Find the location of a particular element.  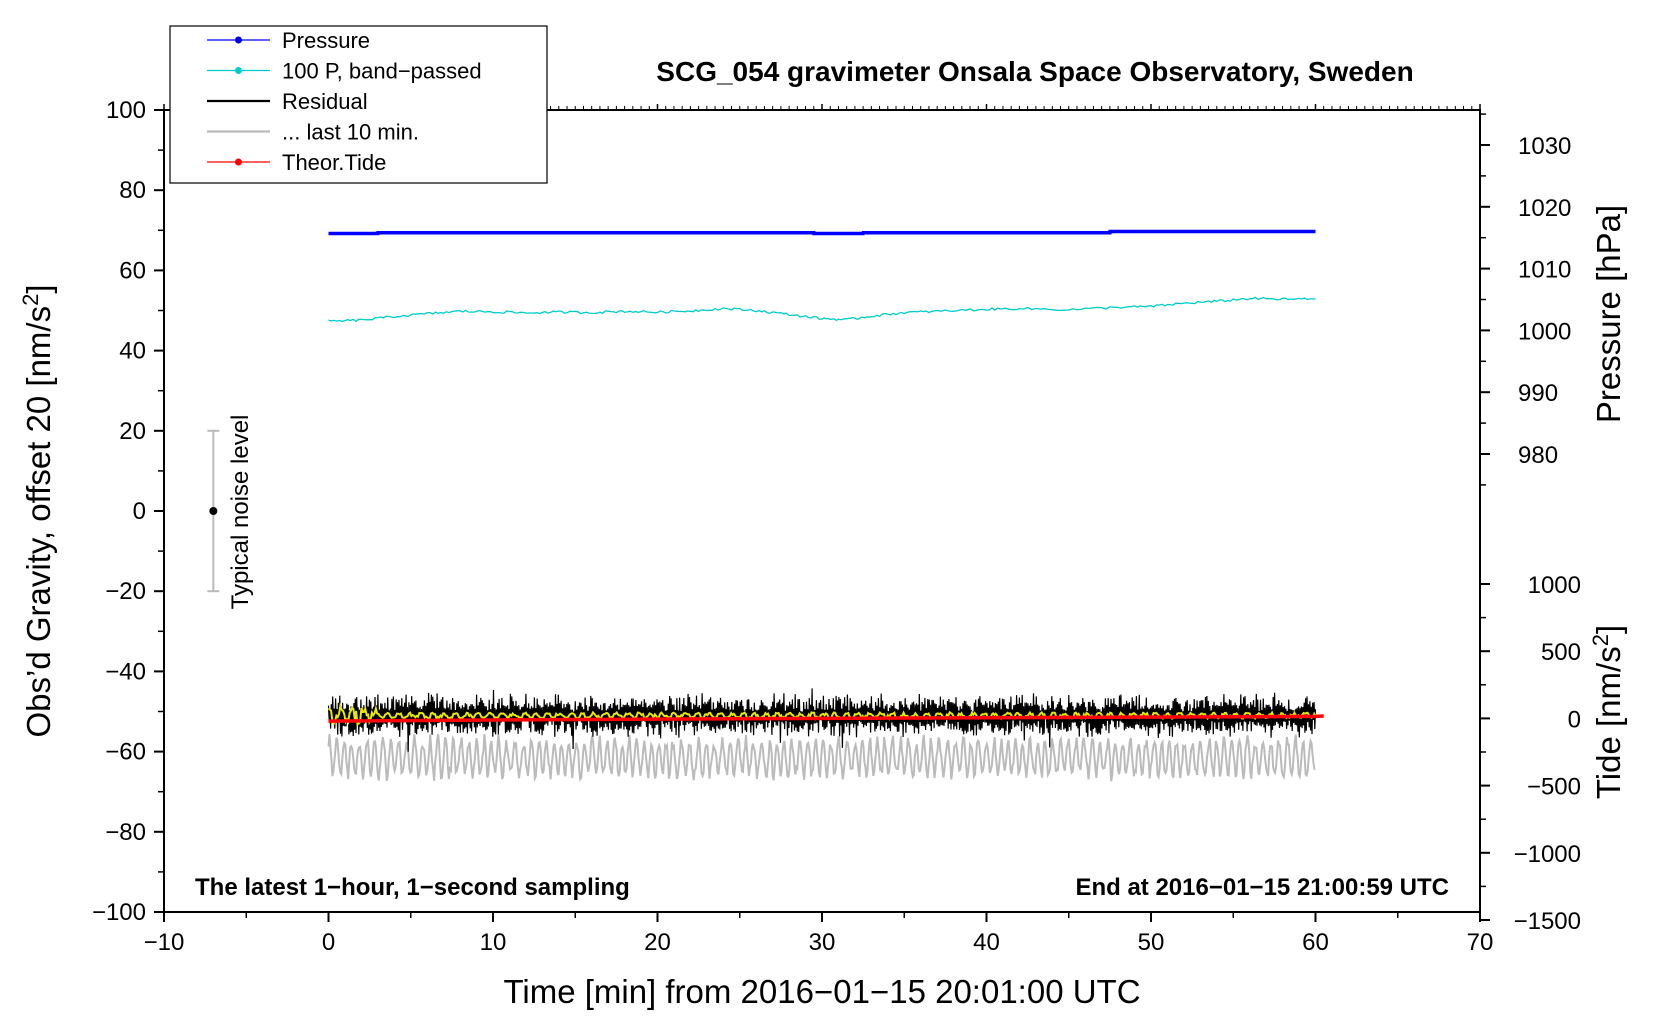

pressure-line is located at coordinates (822, 232).